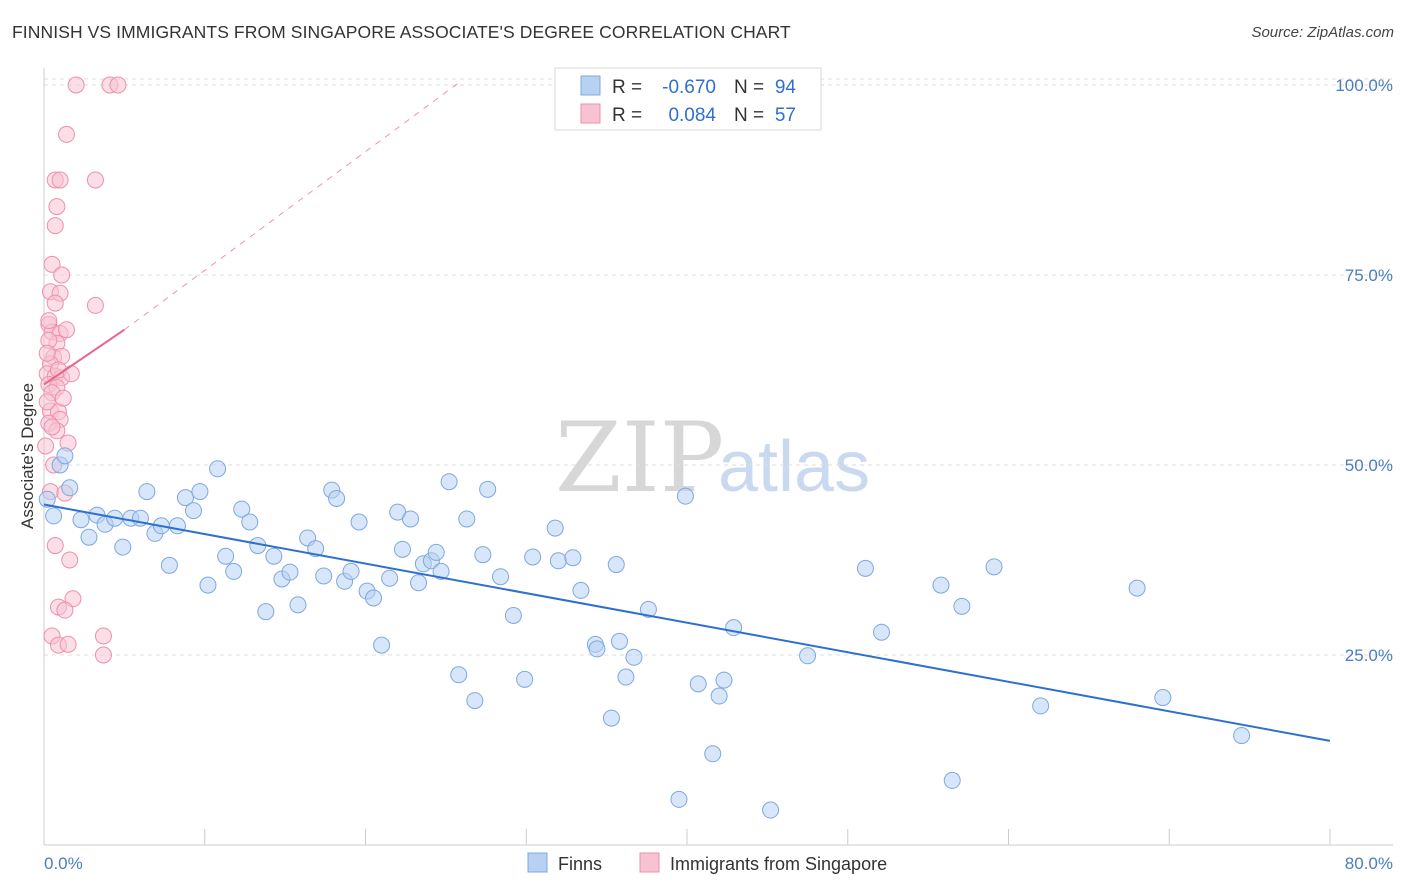 The width and height of the screenshot is (1406, 892). I want to click on bottom-legend-swatch-finns, so click(537, 862).